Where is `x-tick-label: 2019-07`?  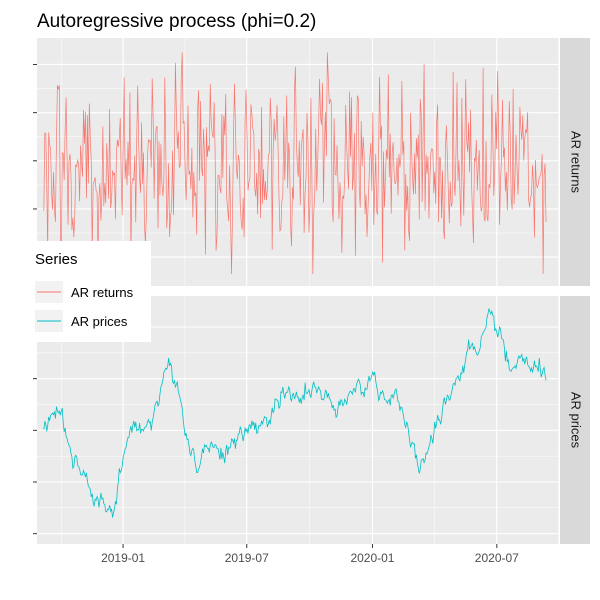
x-tick-label: 2019-07 is located at coordinates (247, 558).